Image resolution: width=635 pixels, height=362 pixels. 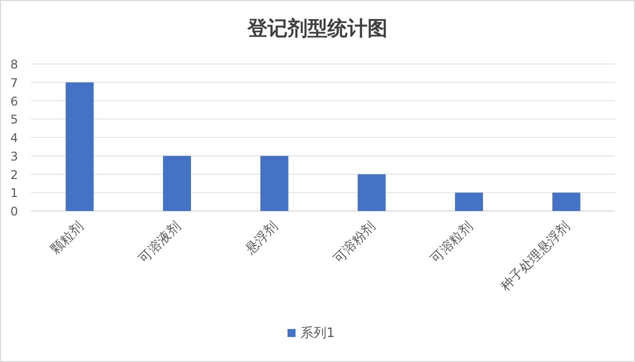 I want to click on y-tick-label: 2, so click(x=14, y=175).